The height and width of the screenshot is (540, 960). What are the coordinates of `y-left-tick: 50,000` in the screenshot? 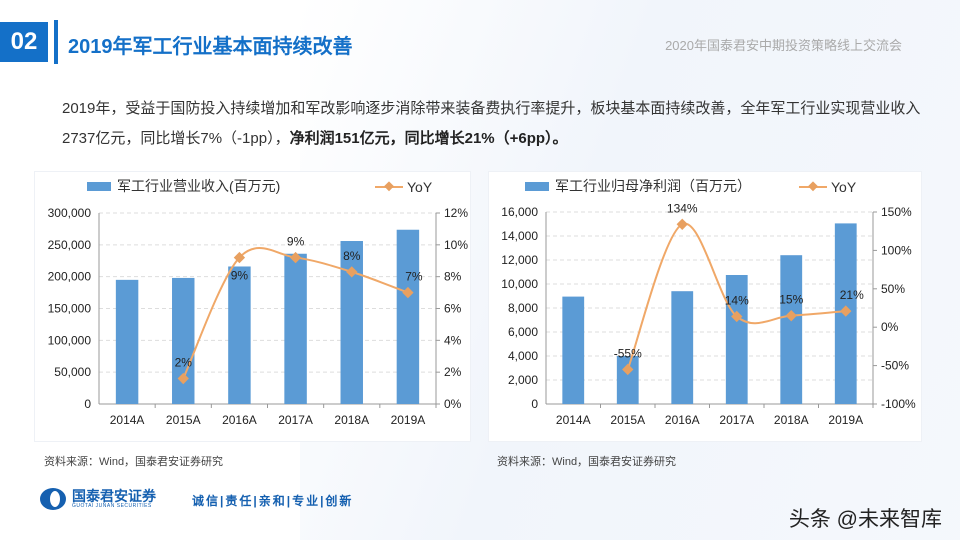 It's located at (72, 372).